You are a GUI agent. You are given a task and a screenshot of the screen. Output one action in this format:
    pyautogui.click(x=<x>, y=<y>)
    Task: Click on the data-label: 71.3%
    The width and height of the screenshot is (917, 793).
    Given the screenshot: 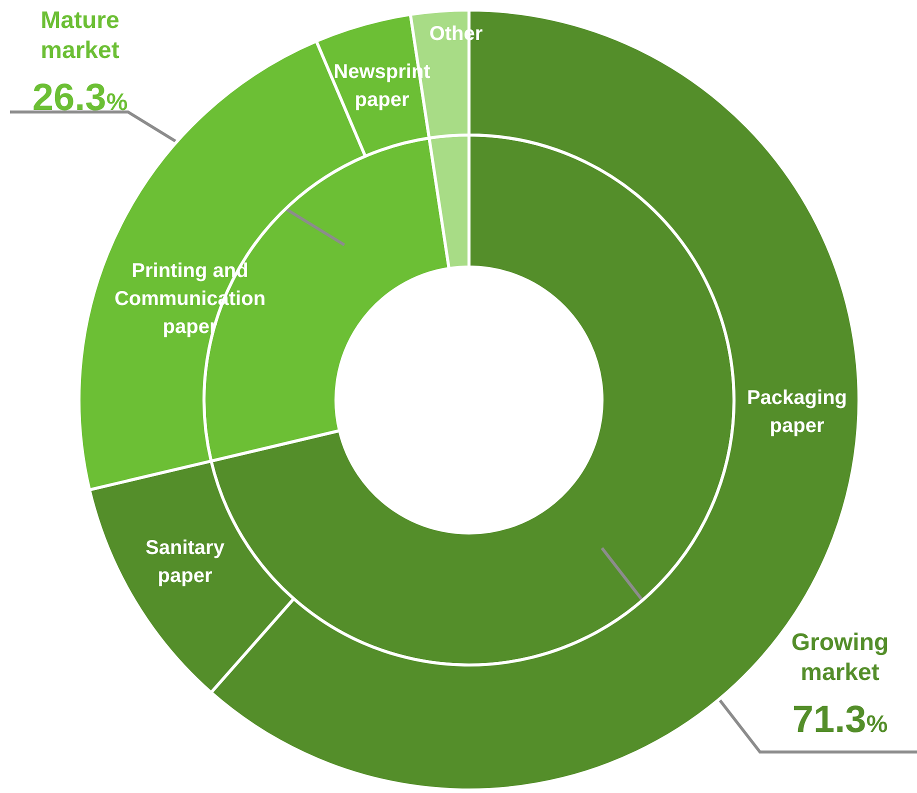 What is the action you would take?
    pyautogui.click(x=840, y=720)
    